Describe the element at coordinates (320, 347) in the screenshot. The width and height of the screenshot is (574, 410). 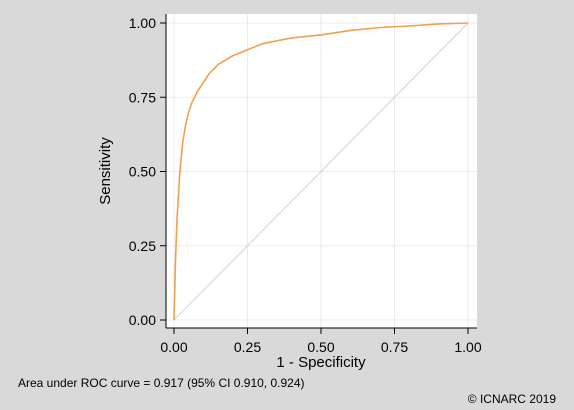
I see `x-tick-label: 0.50` at that location.